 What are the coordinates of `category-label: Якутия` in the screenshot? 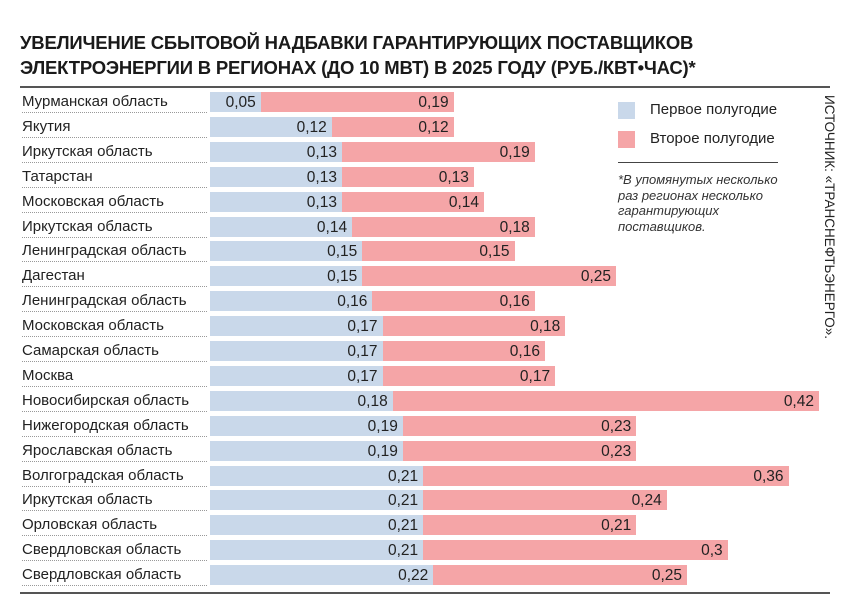 It's located at (114, 127).